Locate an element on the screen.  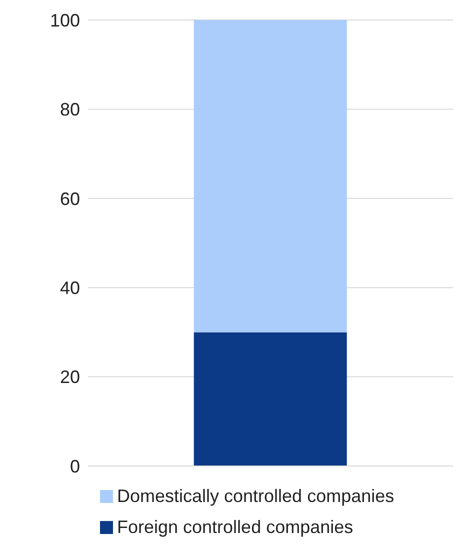
legend-label: Domestically controlled companies is located at coordinates (255, 496).